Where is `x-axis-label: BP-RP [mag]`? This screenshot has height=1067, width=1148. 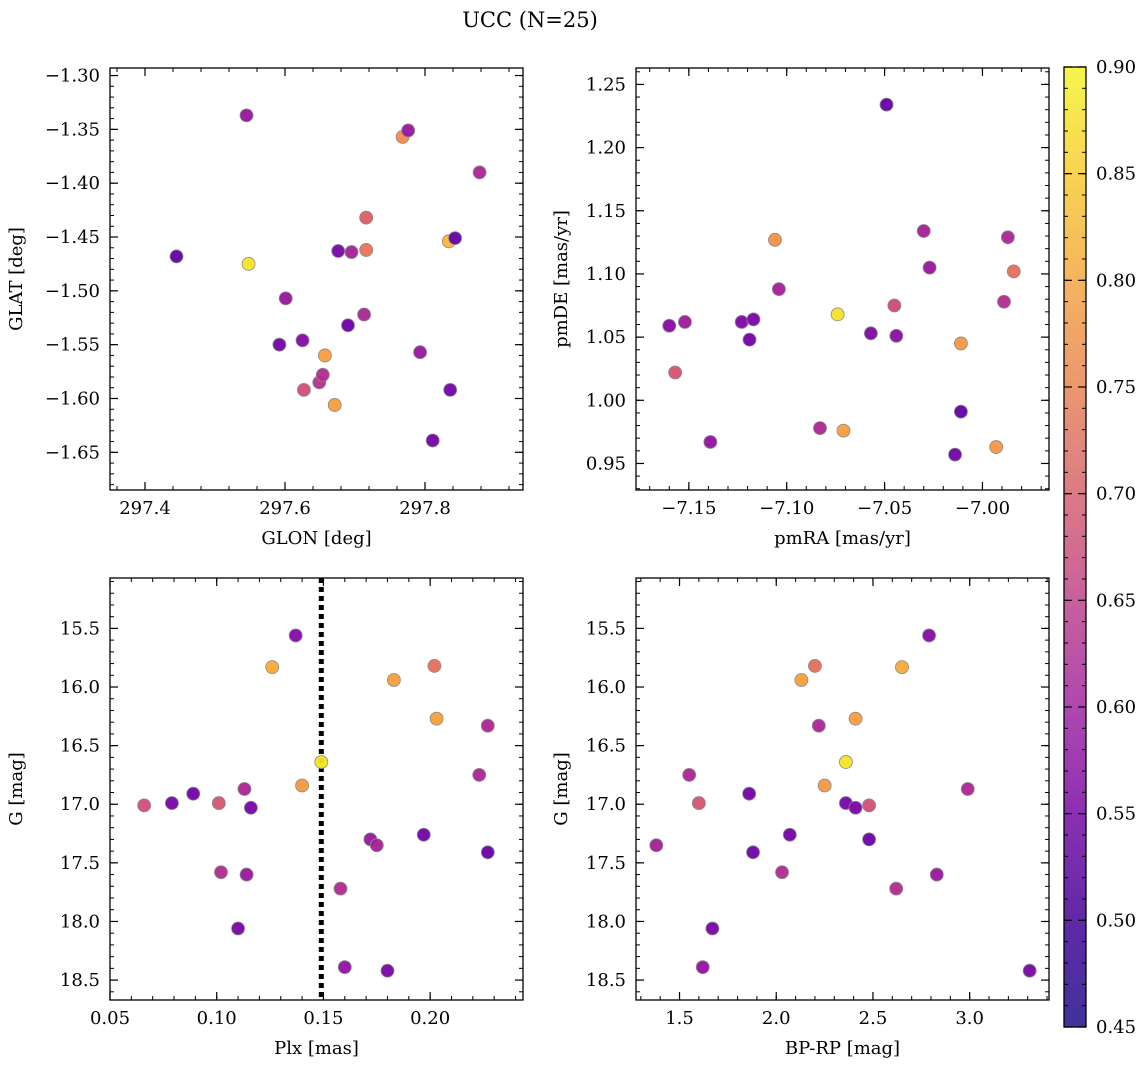
x-axis-label: BP-RP [mag] is located at coordinates (842, 1048).